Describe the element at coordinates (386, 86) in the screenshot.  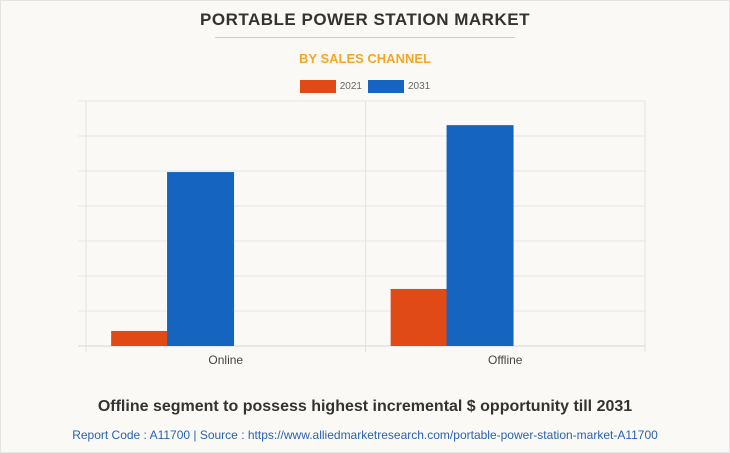
I see `legend-swatch-2031` at that location.